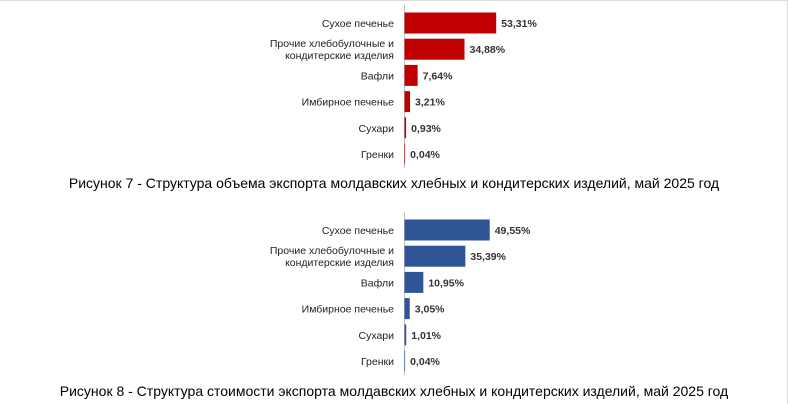 This screenshot has width=788, height=404. What do you see at coordinates (430, 103) in the screenshot?
I see `bar-value-label: 3,21%` at bounding box center [430, 103].